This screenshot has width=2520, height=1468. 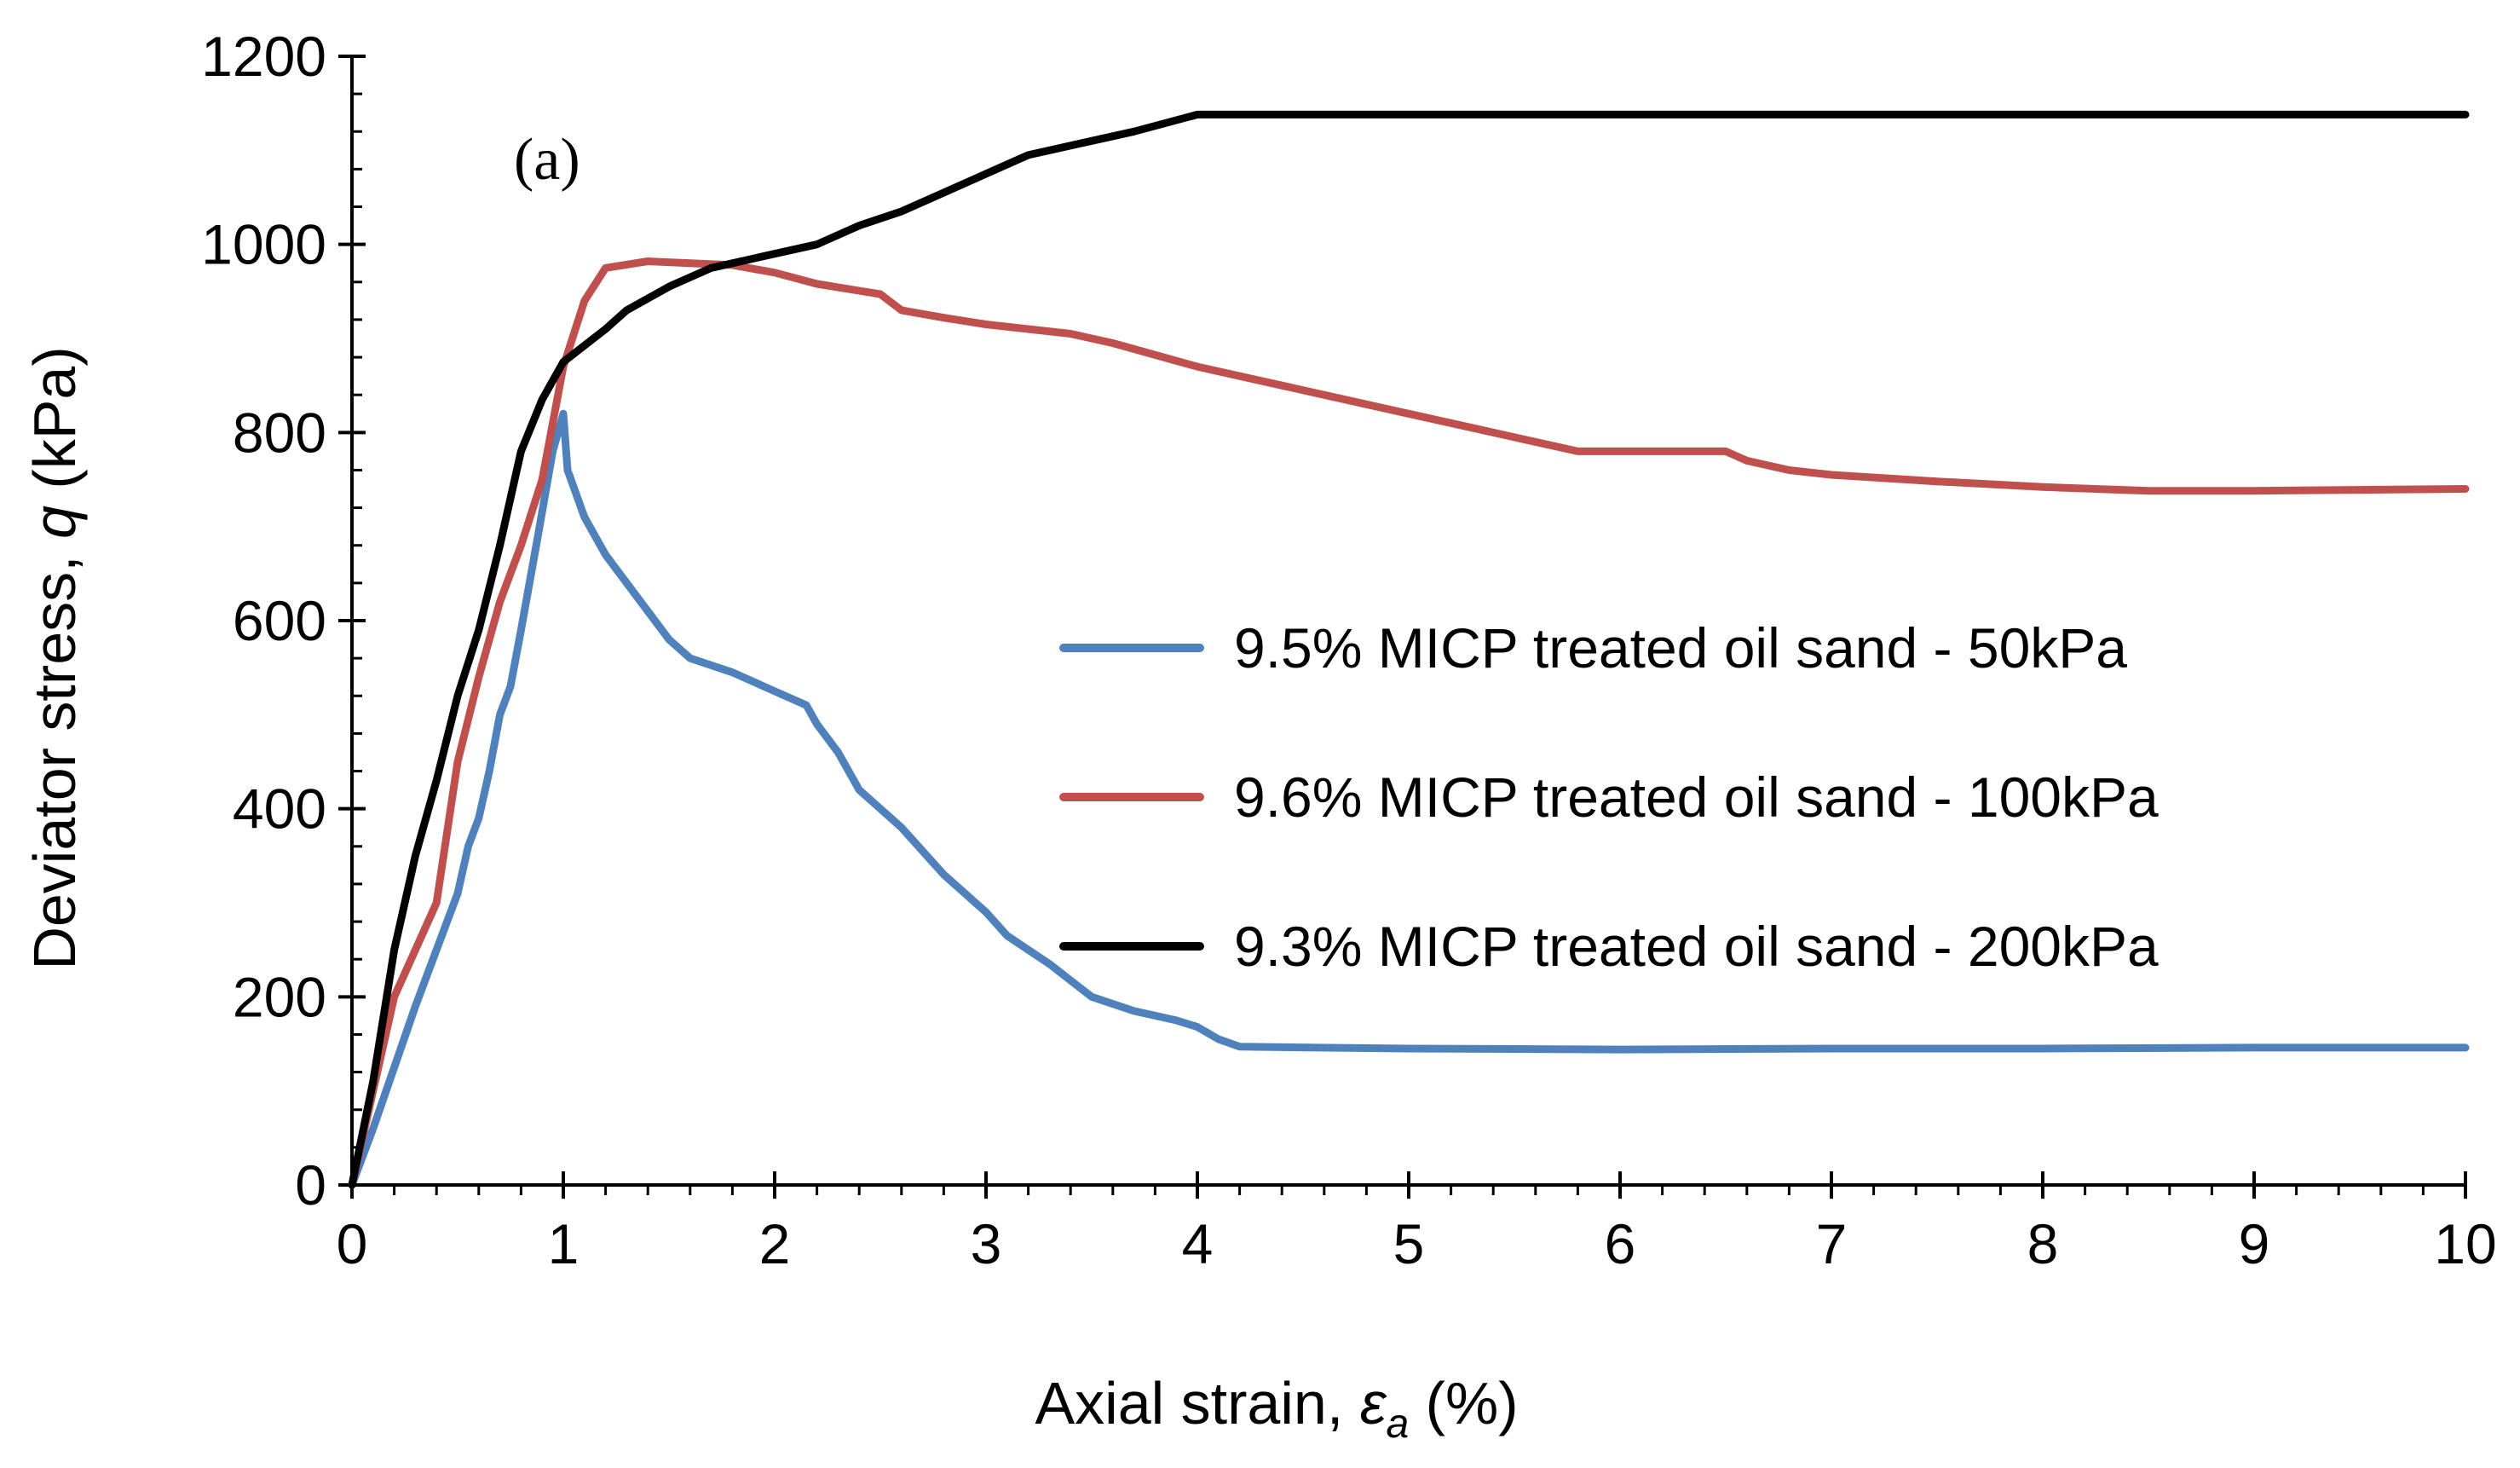 I want to click on x-tick-label: 3, so click(x=987, y=1244).